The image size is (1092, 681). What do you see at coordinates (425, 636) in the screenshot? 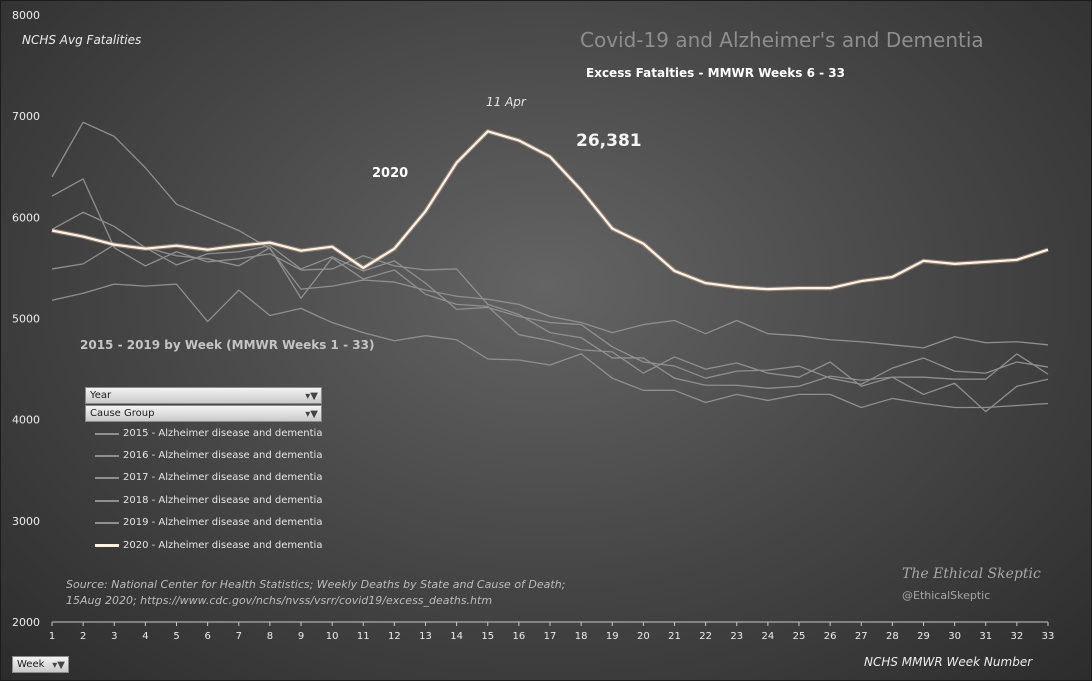
I see `x-tick-label: 13` at bounding box center [425, 636].